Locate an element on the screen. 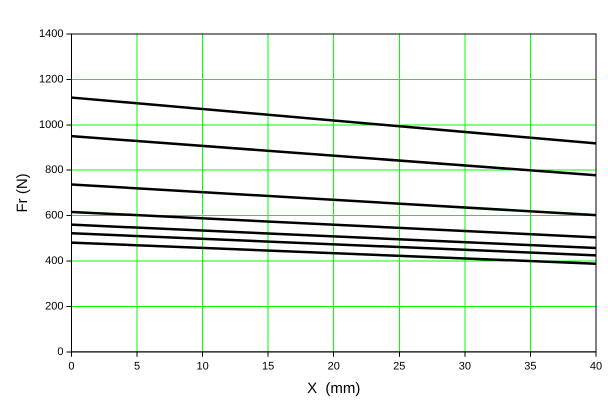  y-tick-label: 1000 is located at coordinates (51, 124).